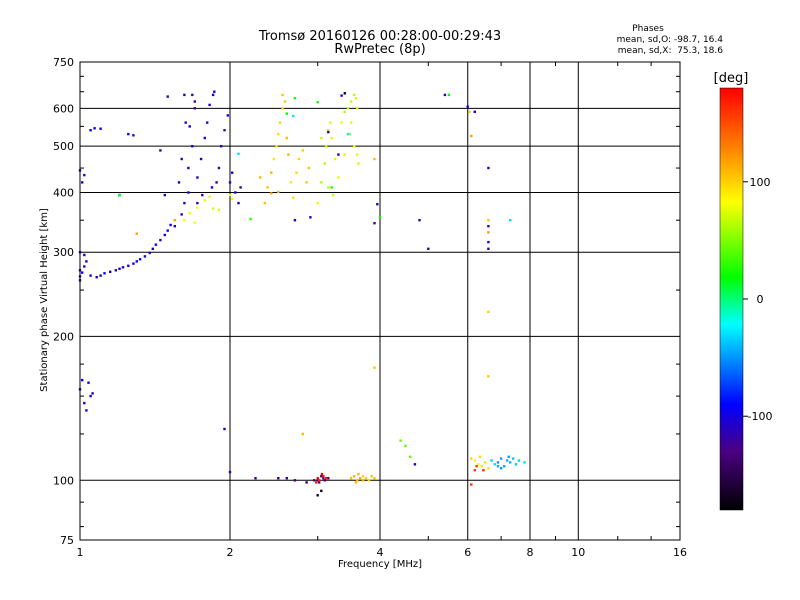  Describe the element at coordinates (63, 480) in the screenshot. I see `y-tick-label: 100` at that location.